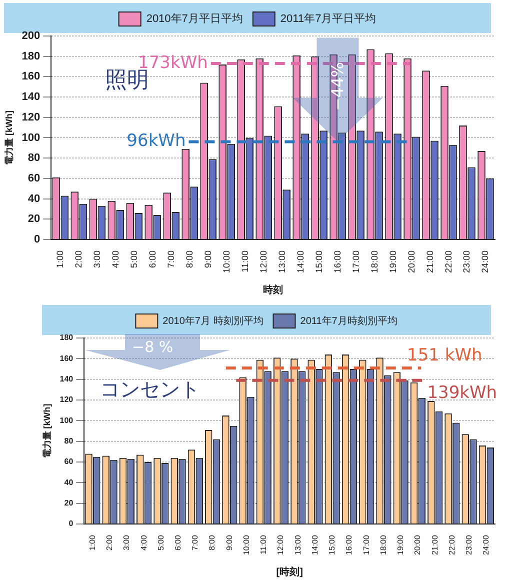 Image resolution: width=510 pixels, height=582 pixels. Describe the element at coordinates (444, 355) in the screenshot. I see `ref-line-label: 151 kWh` at that location.